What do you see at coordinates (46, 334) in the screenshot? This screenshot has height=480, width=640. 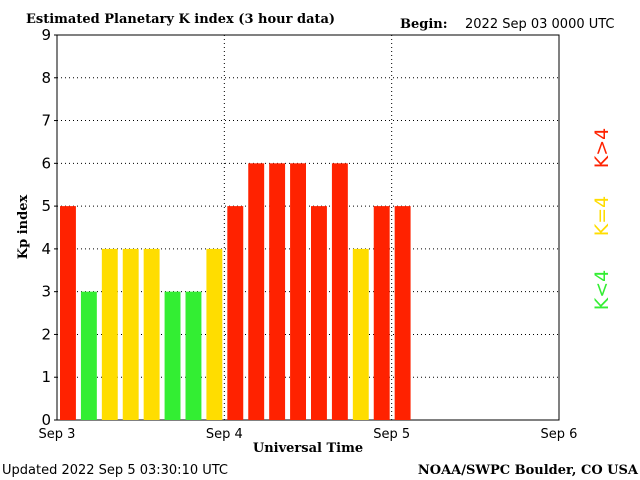 I see `y-tick-label: 2` at bounding box center [46, 334].